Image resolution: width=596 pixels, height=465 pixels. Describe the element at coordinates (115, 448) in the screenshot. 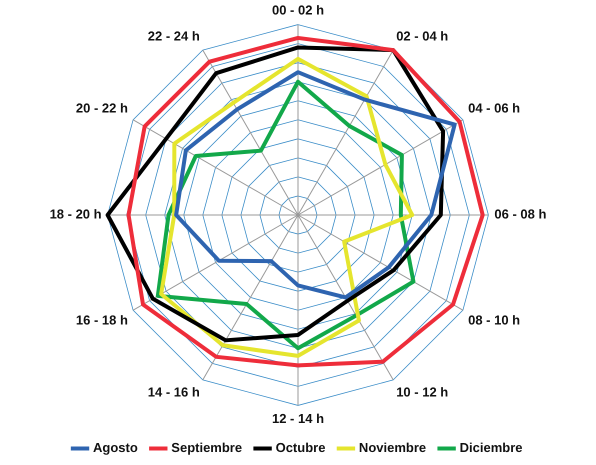

I see `legend-label: Agosto` at that location.